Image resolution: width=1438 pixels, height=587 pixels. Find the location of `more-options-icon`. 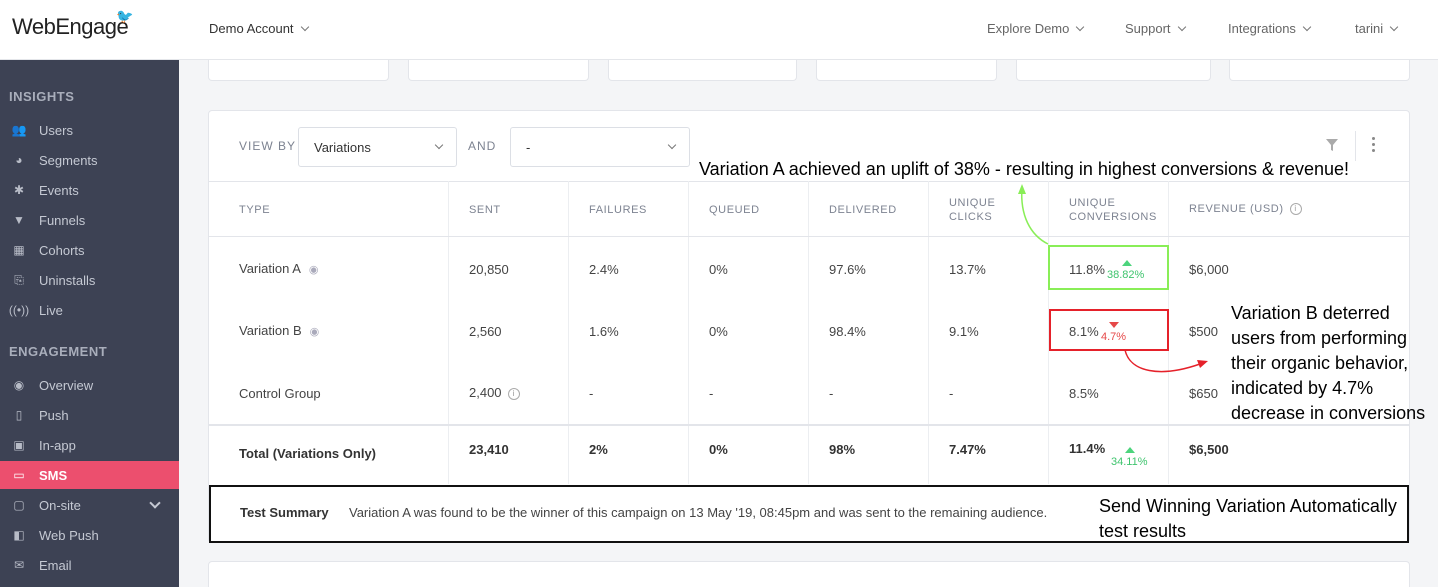

more-options-icon is located at coordinates (1374, 146).